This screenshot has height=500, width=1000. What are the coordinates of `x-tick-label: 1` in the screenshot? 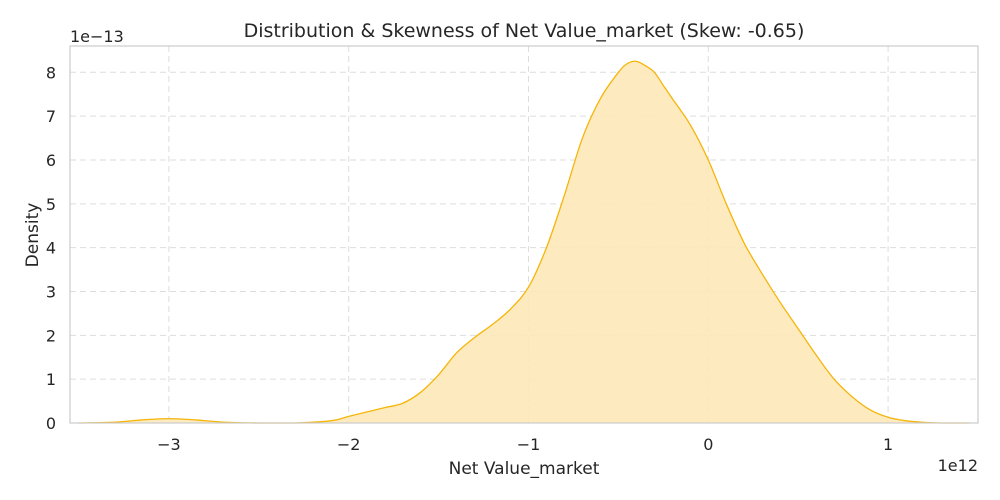 It's located at (888, 444).